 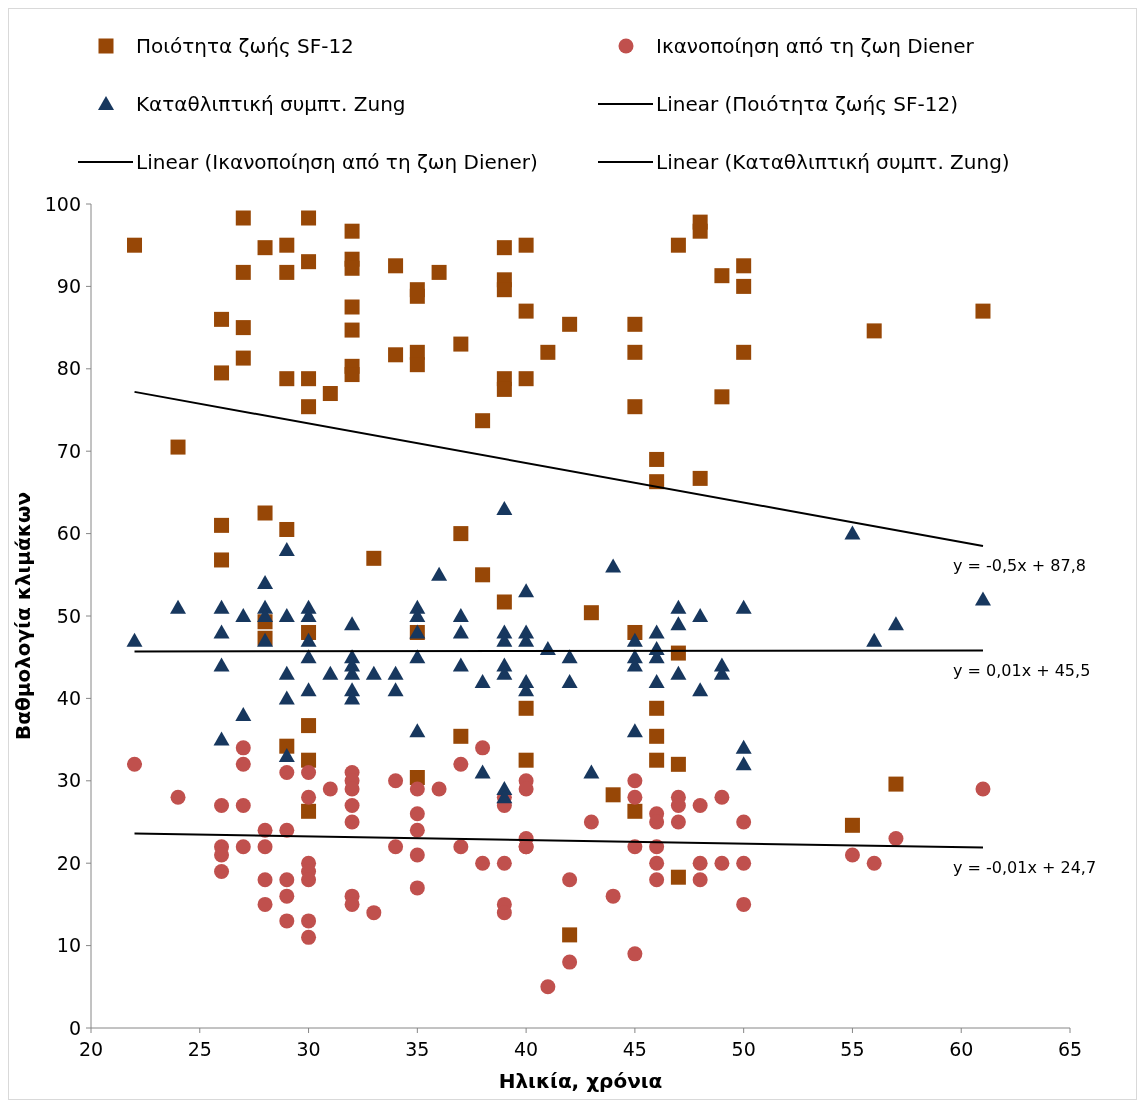 I want to click on legend-label: Linear (Ποιότητα ζωής SF-12), so click(x=807, y=104).